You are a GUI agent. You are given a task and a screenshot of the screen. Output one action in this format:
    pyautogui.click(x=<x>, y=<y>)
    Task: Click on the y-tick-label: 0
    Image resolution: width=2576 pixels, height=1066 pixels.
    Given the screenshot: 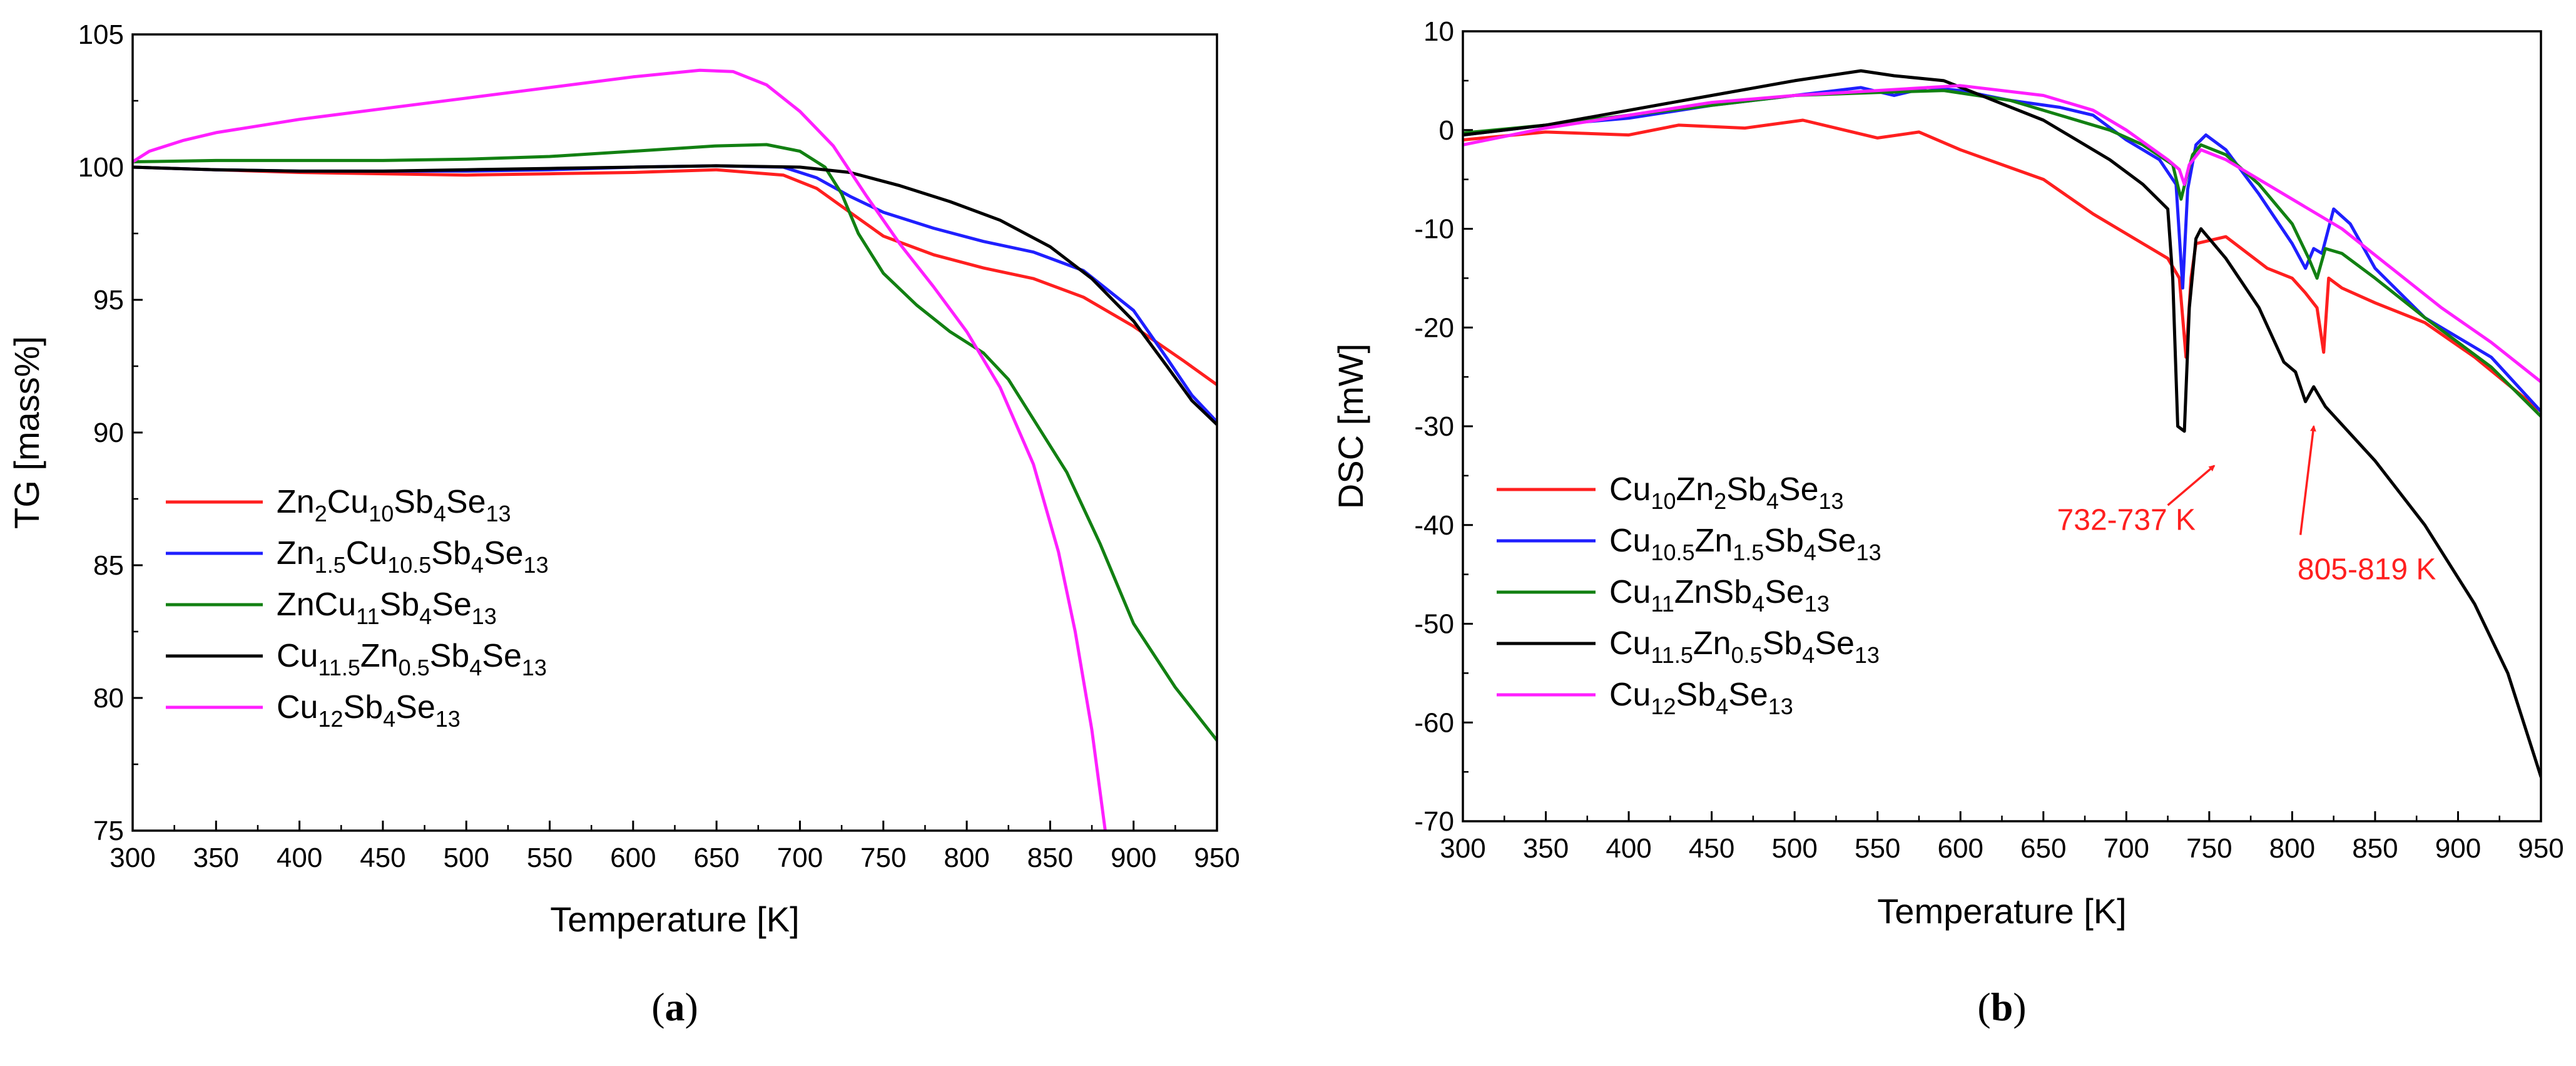 What is the action you would take?
    pyautogui.click(x=1446, y=131)
    